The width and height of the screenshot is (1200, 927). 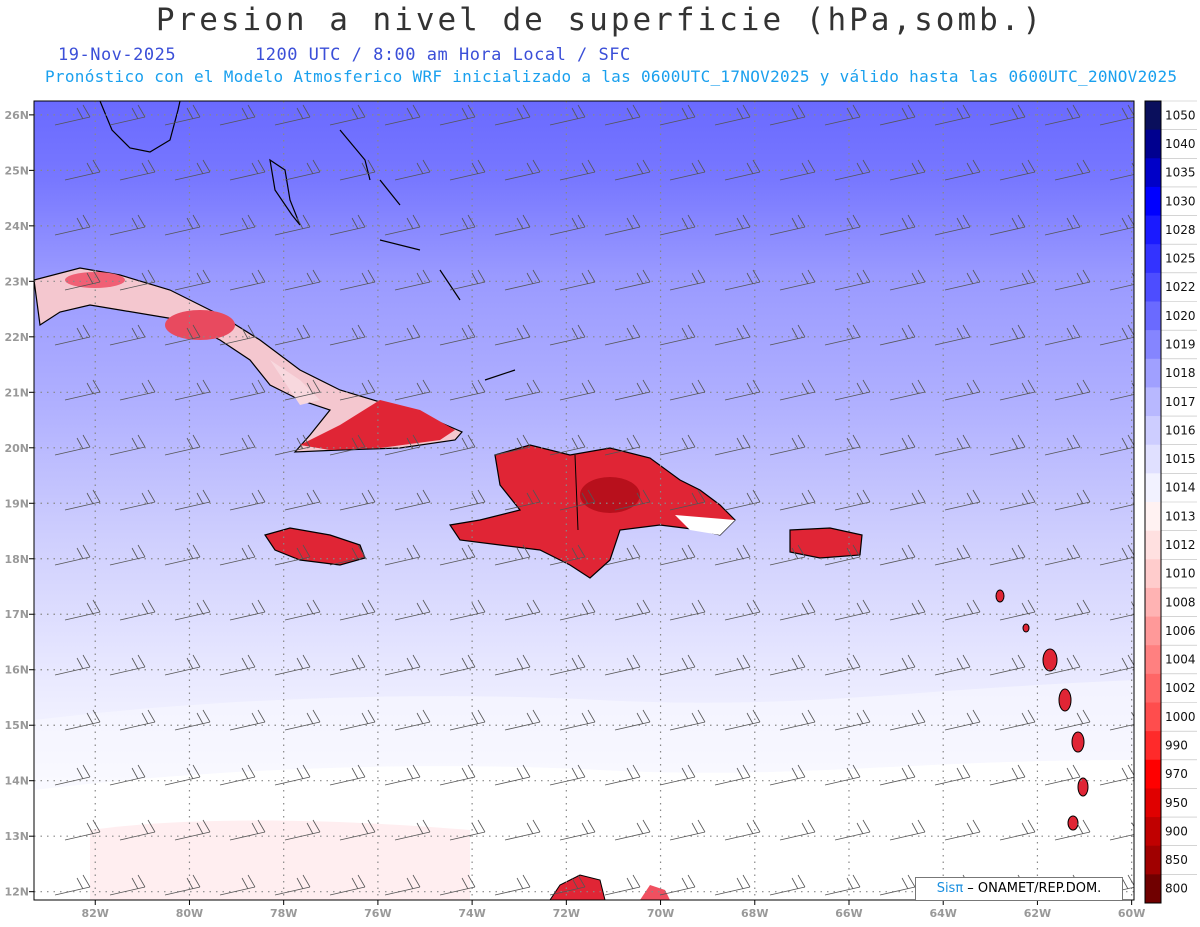 I want to click on colorbar-label: 1000, so click(x=1180, y=717).